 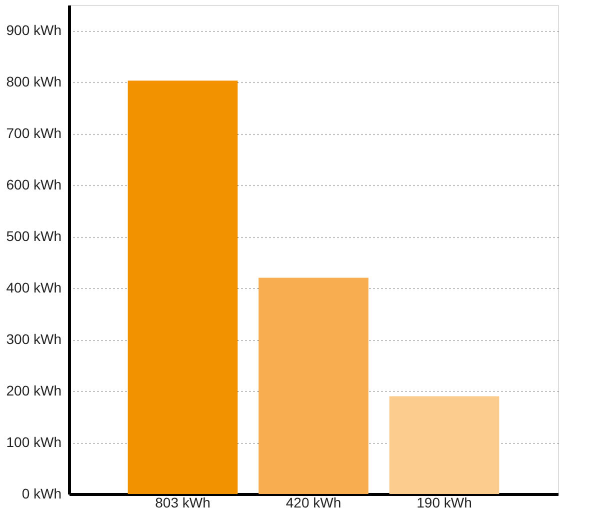 What do you see at coordinates (34, 339) in the screenshot?
I see `y-tick-label: 300 kWh` at bounding box center [34, 339].